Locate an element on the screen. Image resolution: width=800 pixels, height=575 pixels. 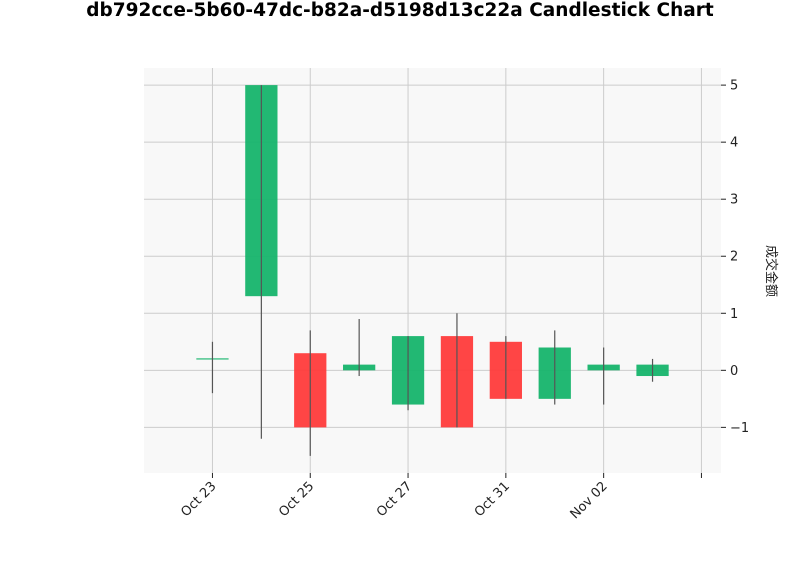
x-tick-label: Oct 25 is located at coordinates (296, 499).